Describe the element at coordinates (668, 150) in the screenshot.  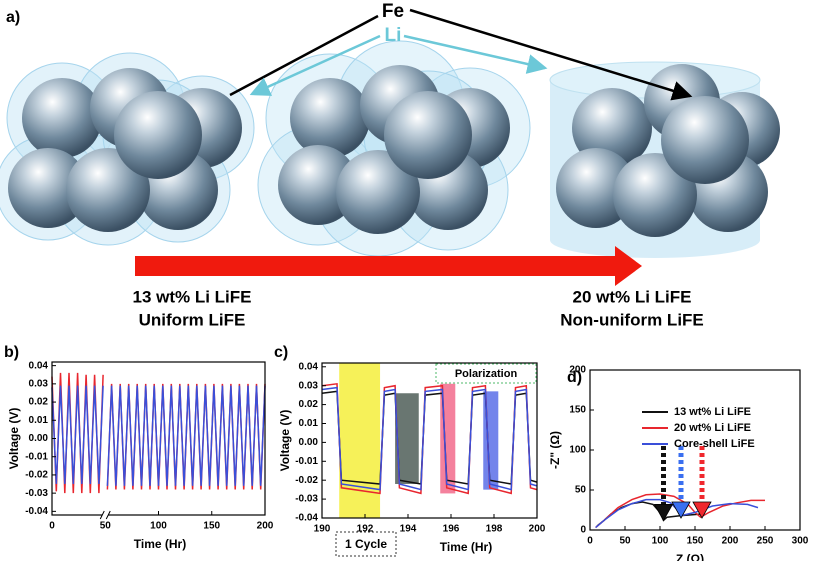
I see `core-spheres` at that location.